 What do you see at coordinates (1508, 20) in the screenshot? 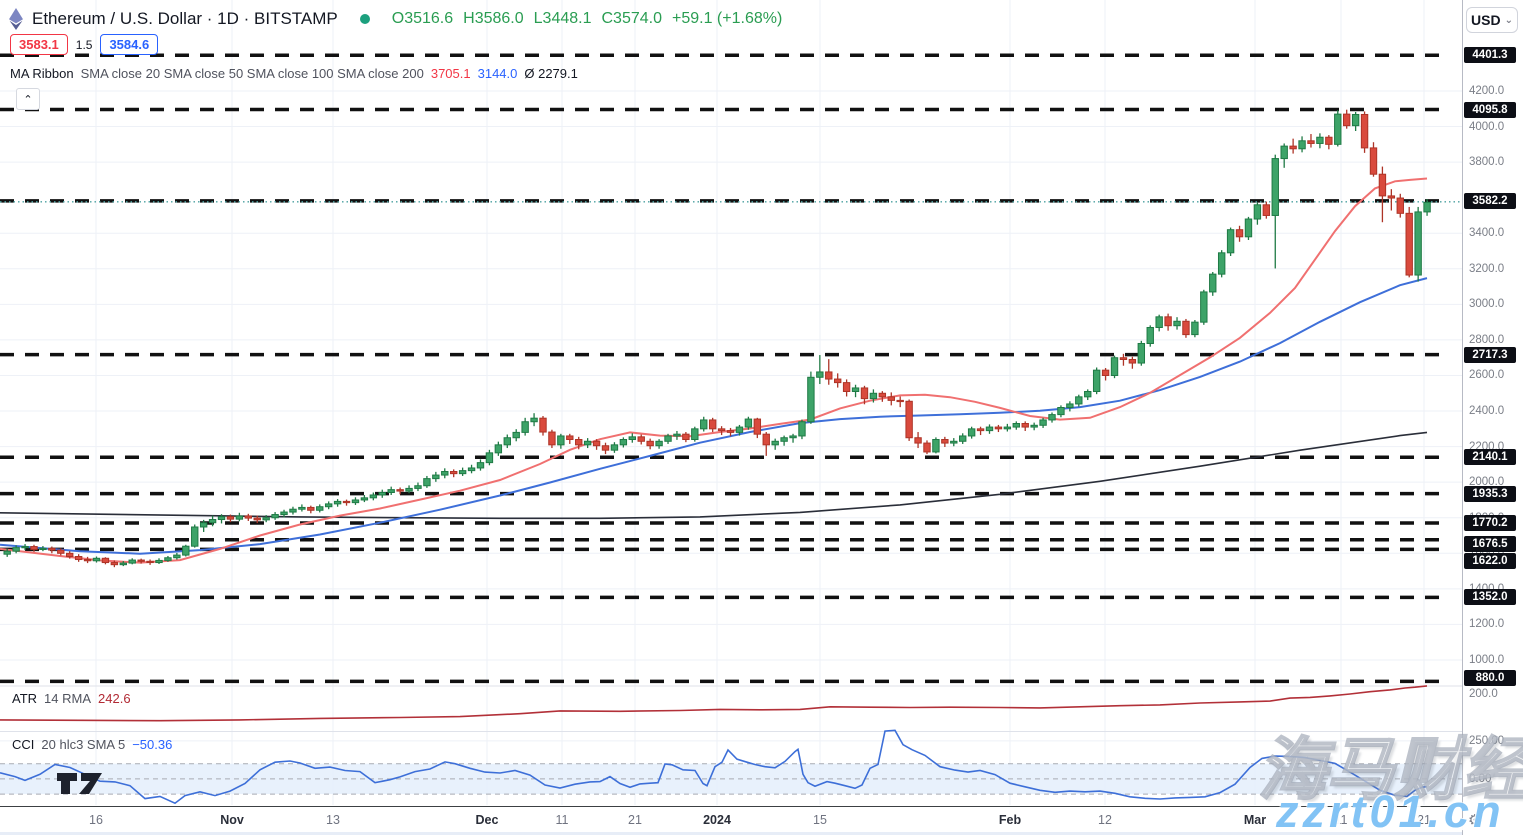
I see `chevron-down-icon: ⌄` at bounding box center [1508, 20].